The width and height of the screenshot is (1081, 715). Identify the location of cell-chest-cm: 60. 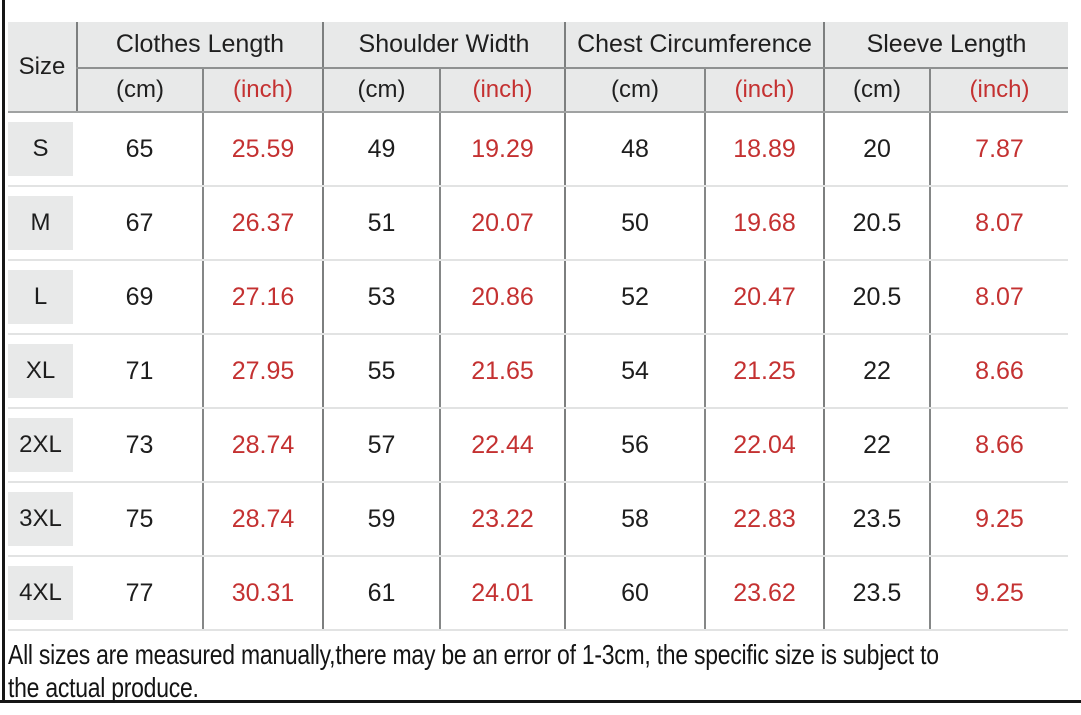
(634, 593).